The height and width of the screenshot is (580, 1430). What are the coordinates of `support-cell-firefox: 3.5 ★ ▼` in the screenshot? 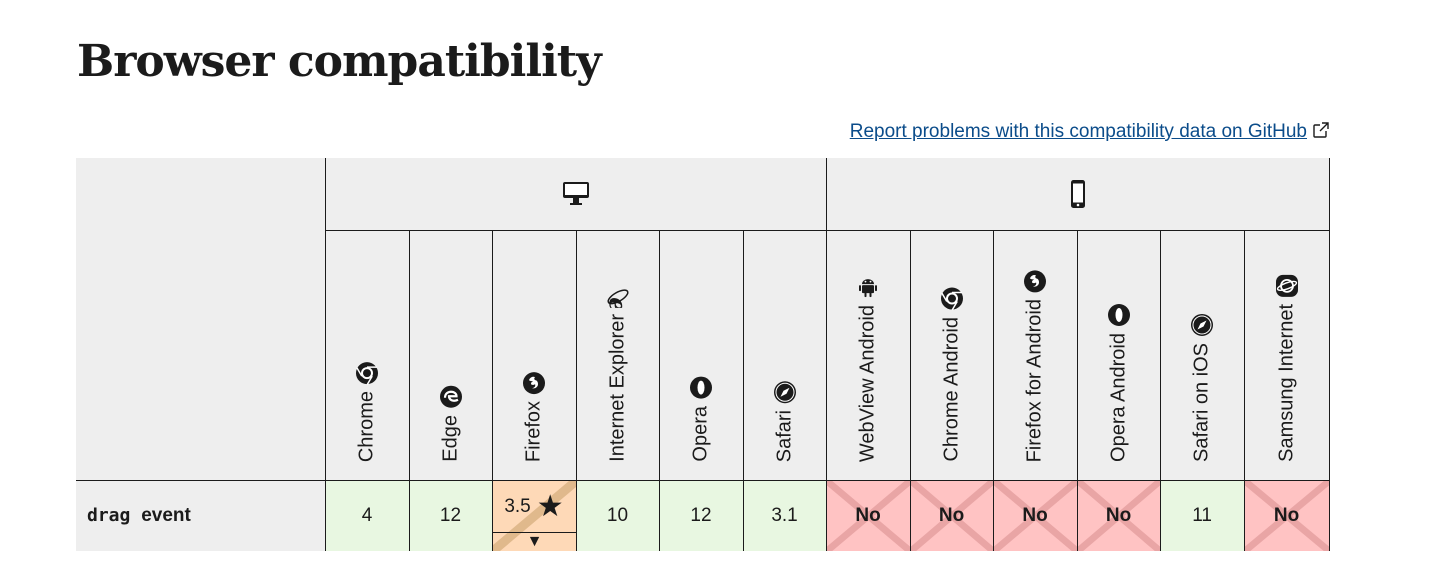 It's located at (533, 515).